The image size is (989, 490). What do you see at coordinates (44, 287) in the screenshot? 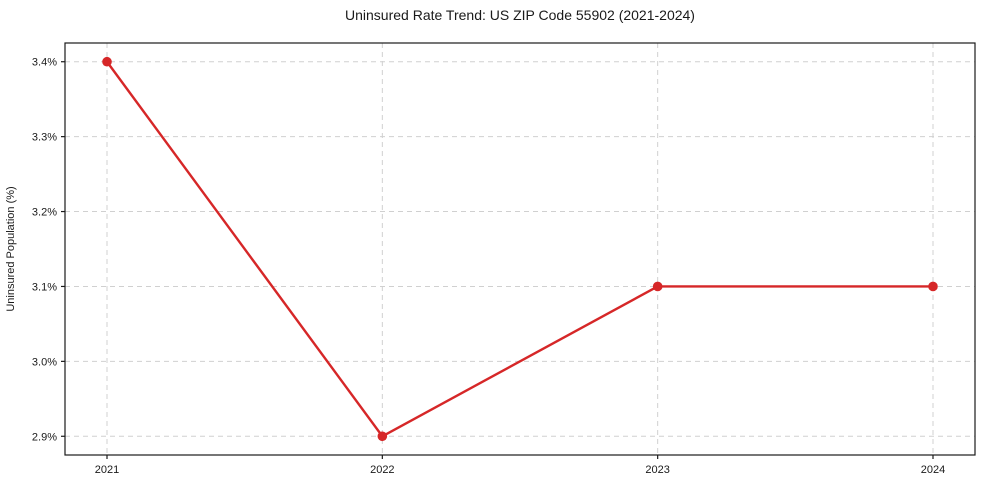
I see `y-tick-label: 3.1%` at bounding box center [44, 287].